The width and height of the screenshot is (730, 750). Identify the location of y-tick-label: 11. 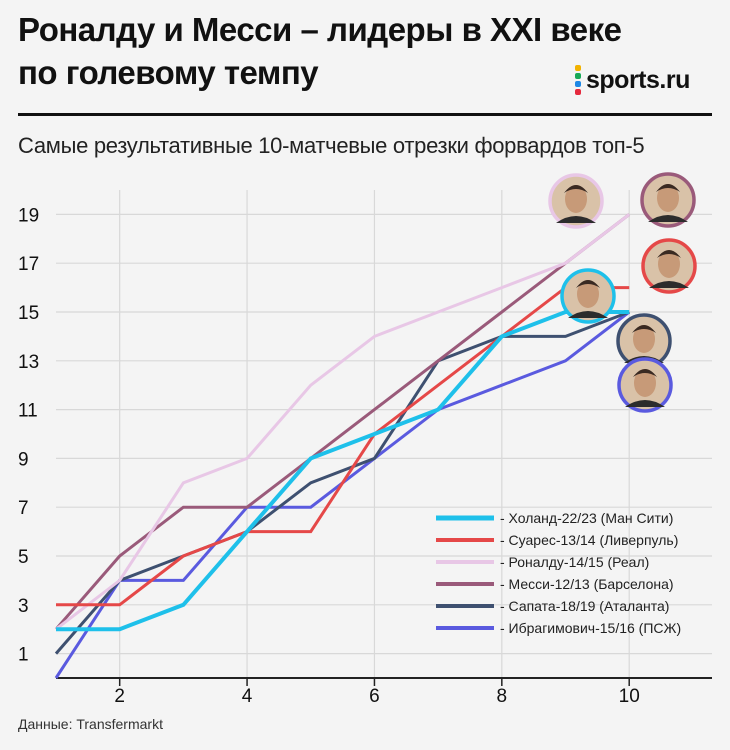
(28, 411).